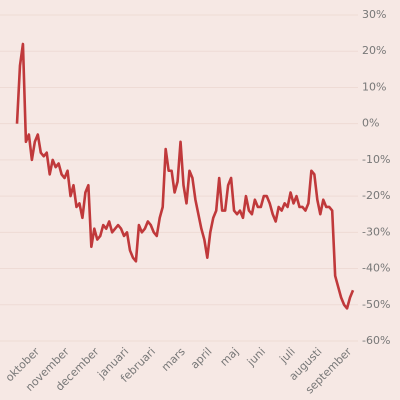 This screenshot has height=400, width=400. What do you see at coordinates (376, 268) in the screenshot?
I see `y-tick-label: -40%` at bounding box center [376, 268].